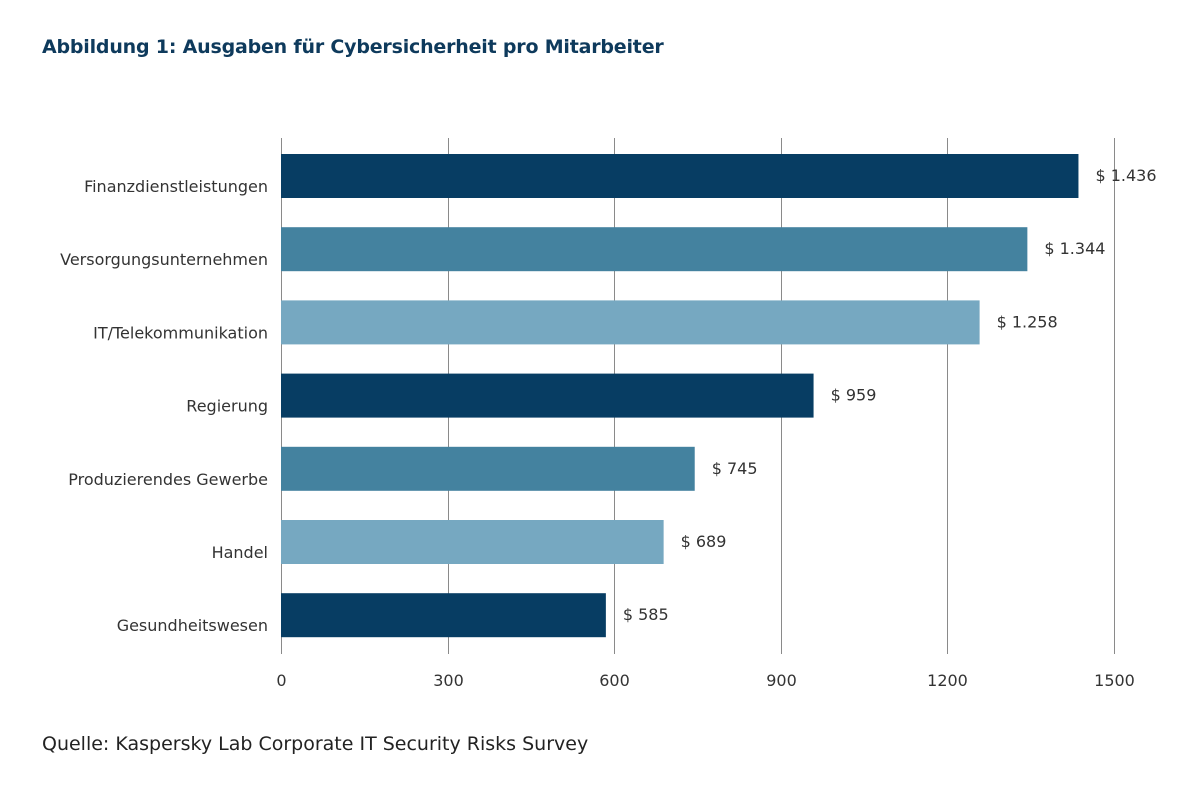 The height and width of the screenshot is (800, 1200). Describe the element at coordinates (646, 614) in the screenshot. I see `value-label: $ 585` at that location.